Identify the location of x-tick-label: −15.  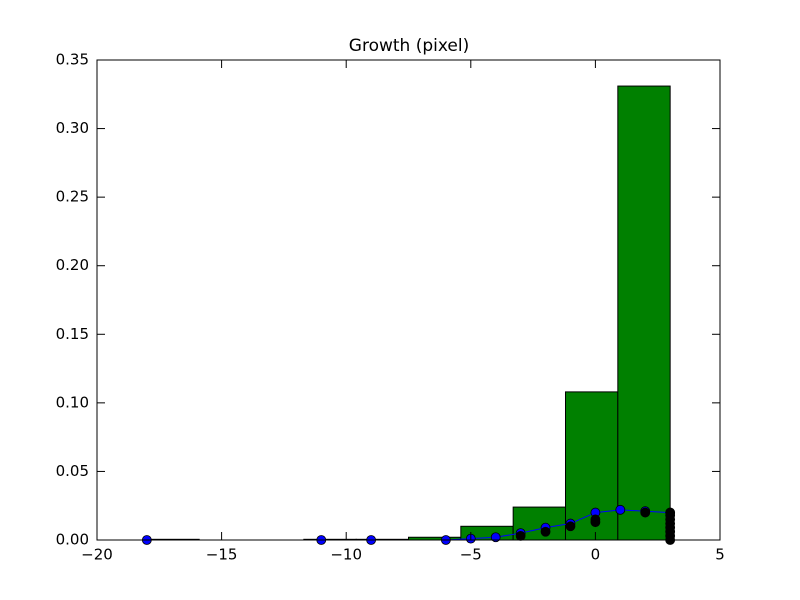
(222, 555).